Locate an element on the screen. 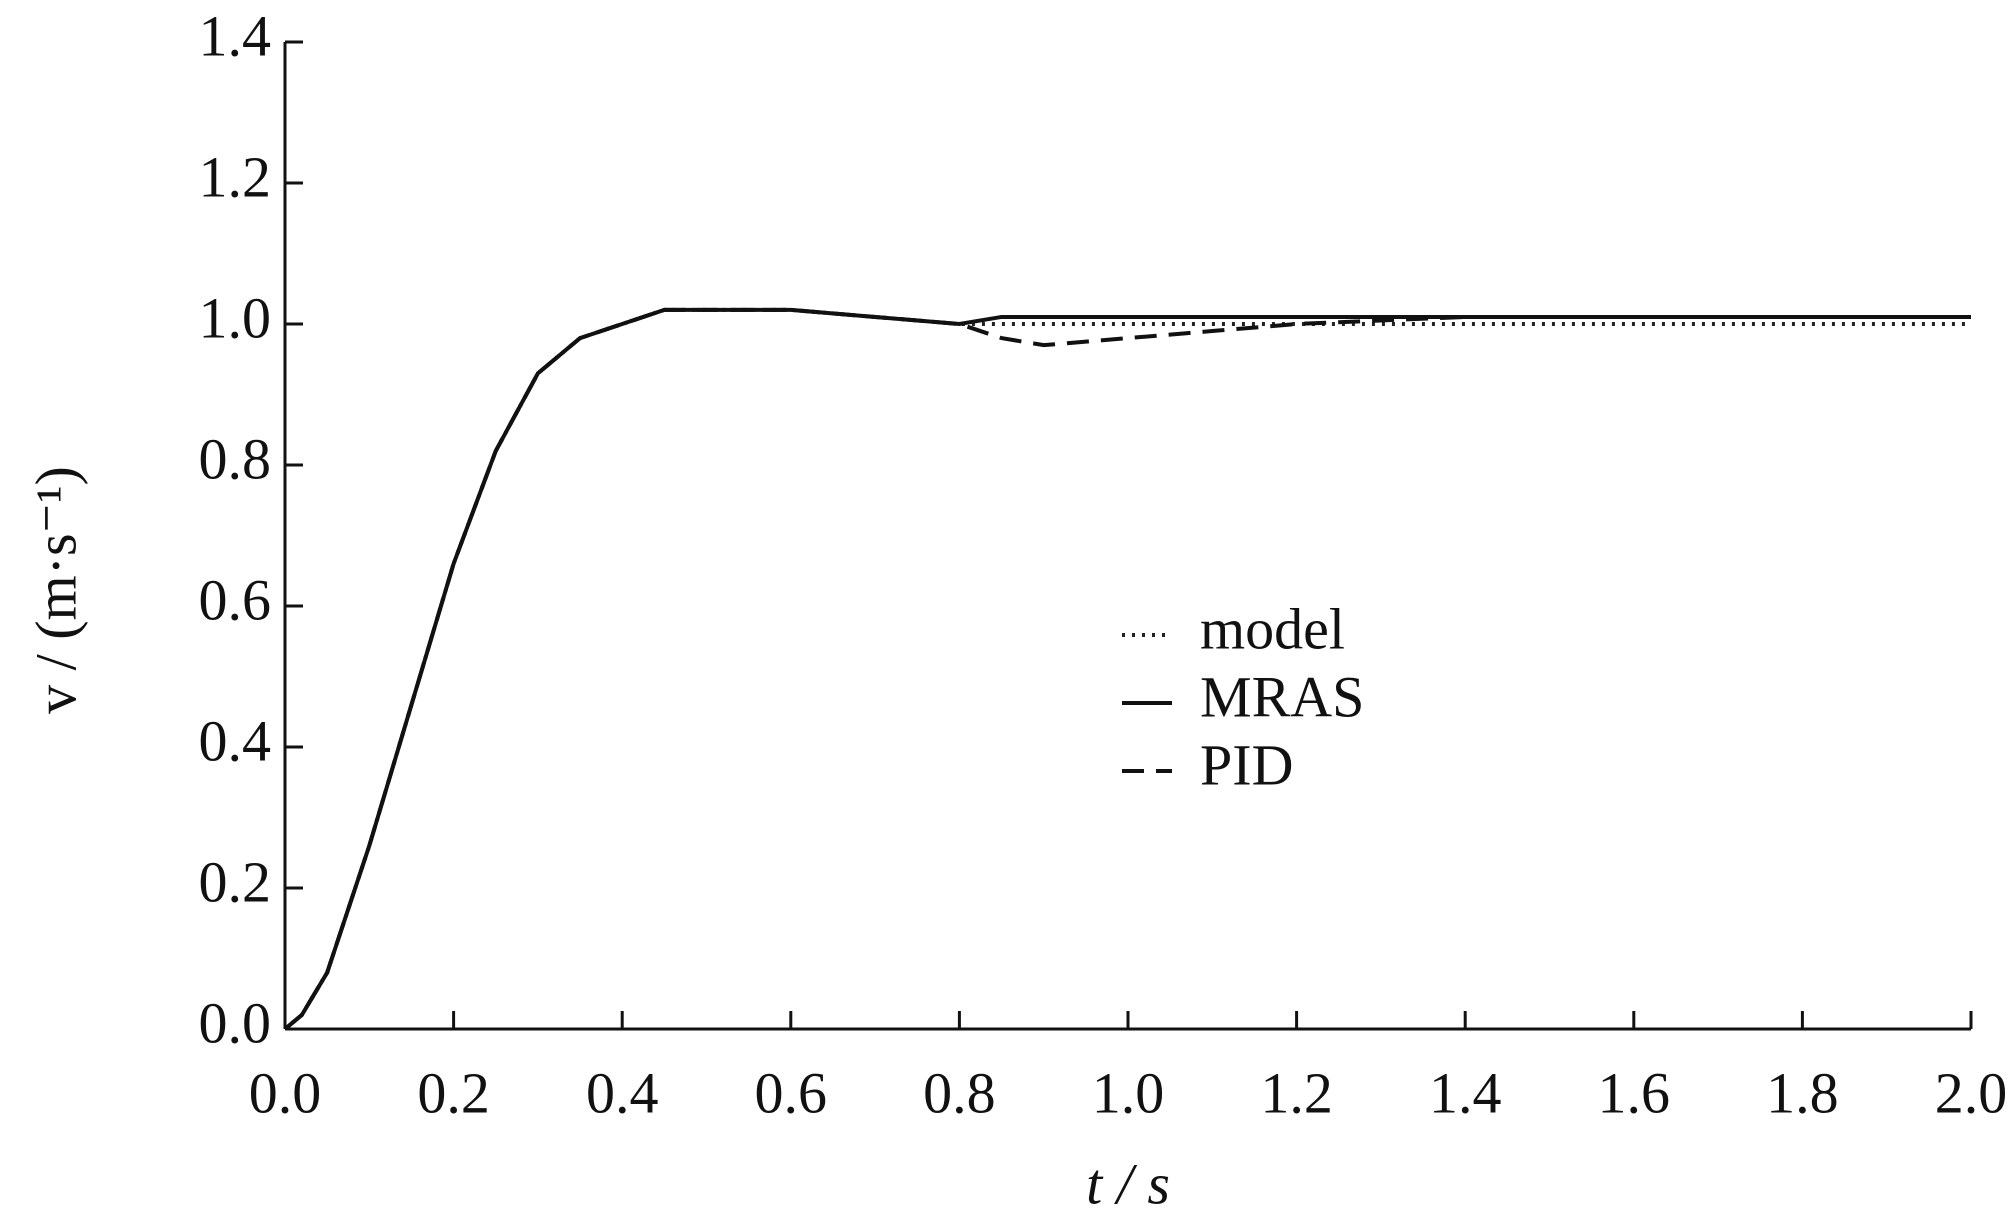 This screenshot has width=2016, height=1220. x-tick-label: 0.0 is located at coordinates (285, 1092).